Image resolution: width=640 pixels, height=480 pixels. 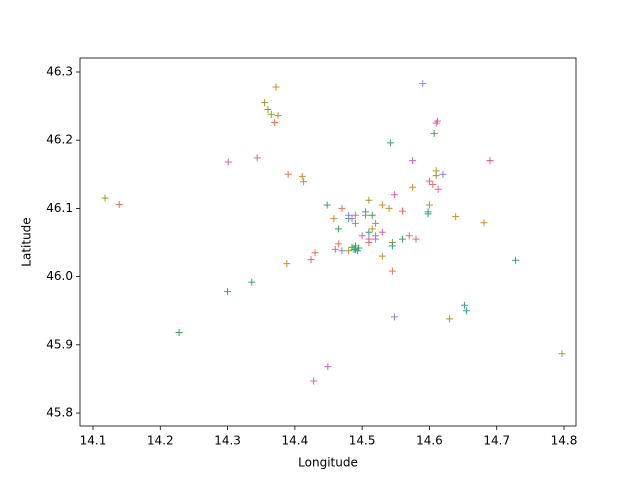 What do you see at coordinates (59, 344) in the screenshot?
I see `y-tick-label: 45.9` at bounding box center [59, 344].